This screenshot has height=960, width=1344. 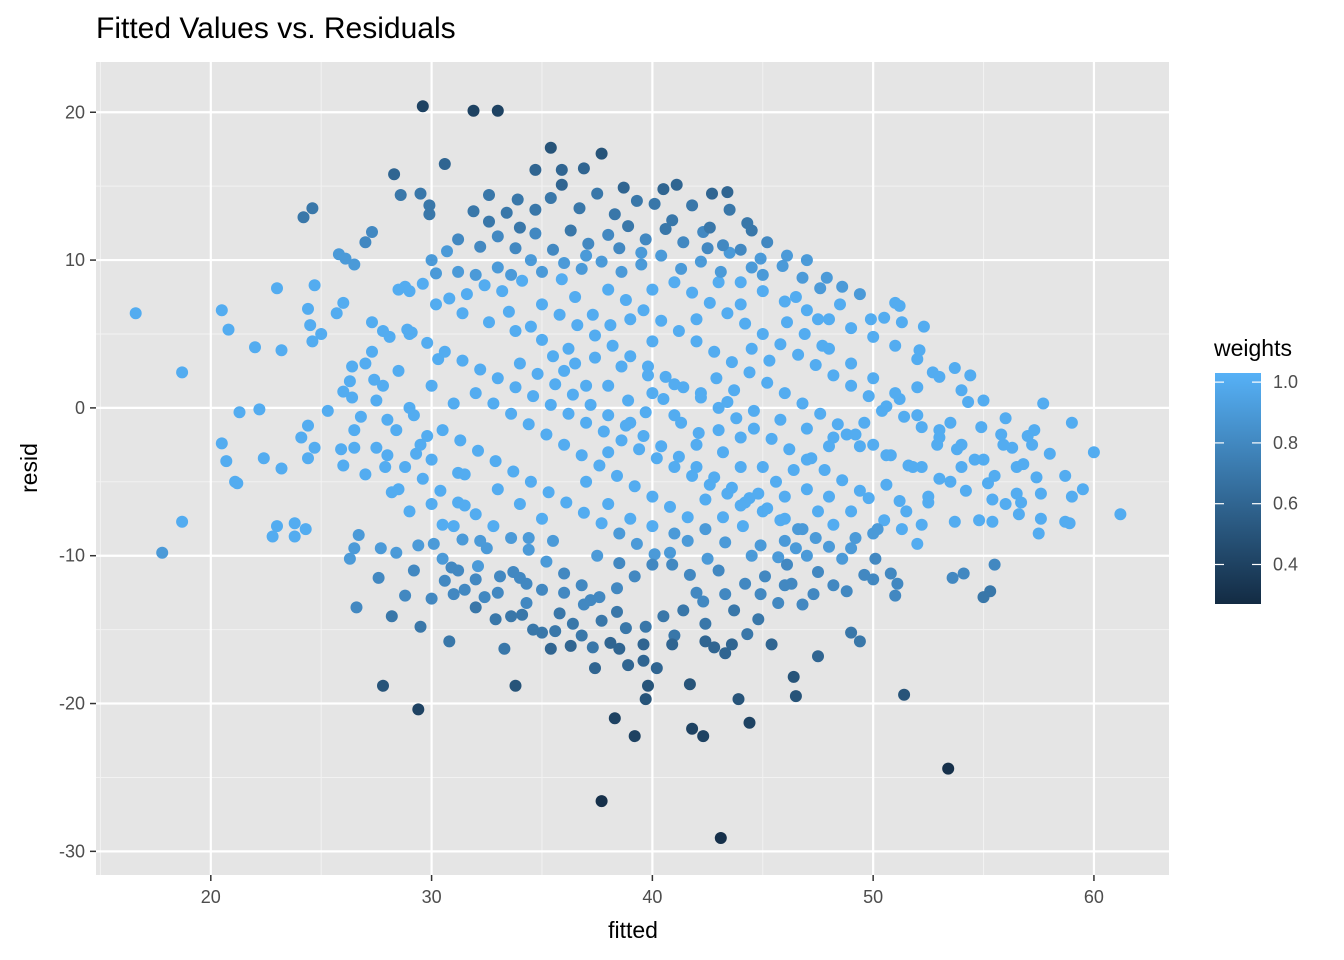 I want to click on x-tick-label: 40, so click(x=652, y=897).